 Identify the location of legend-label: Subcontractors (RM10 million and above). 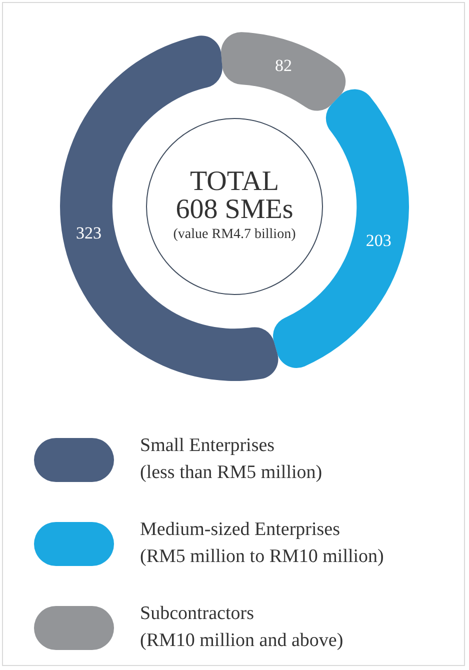
(242, 627).